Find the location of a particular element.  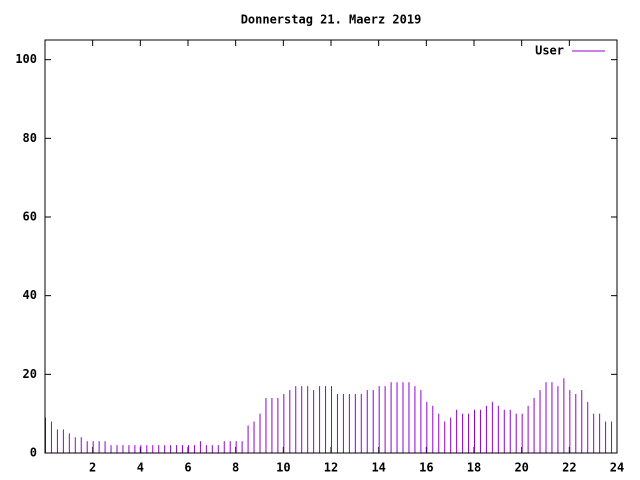

x-tick-label: 24 is located at coordinates (617, 468).